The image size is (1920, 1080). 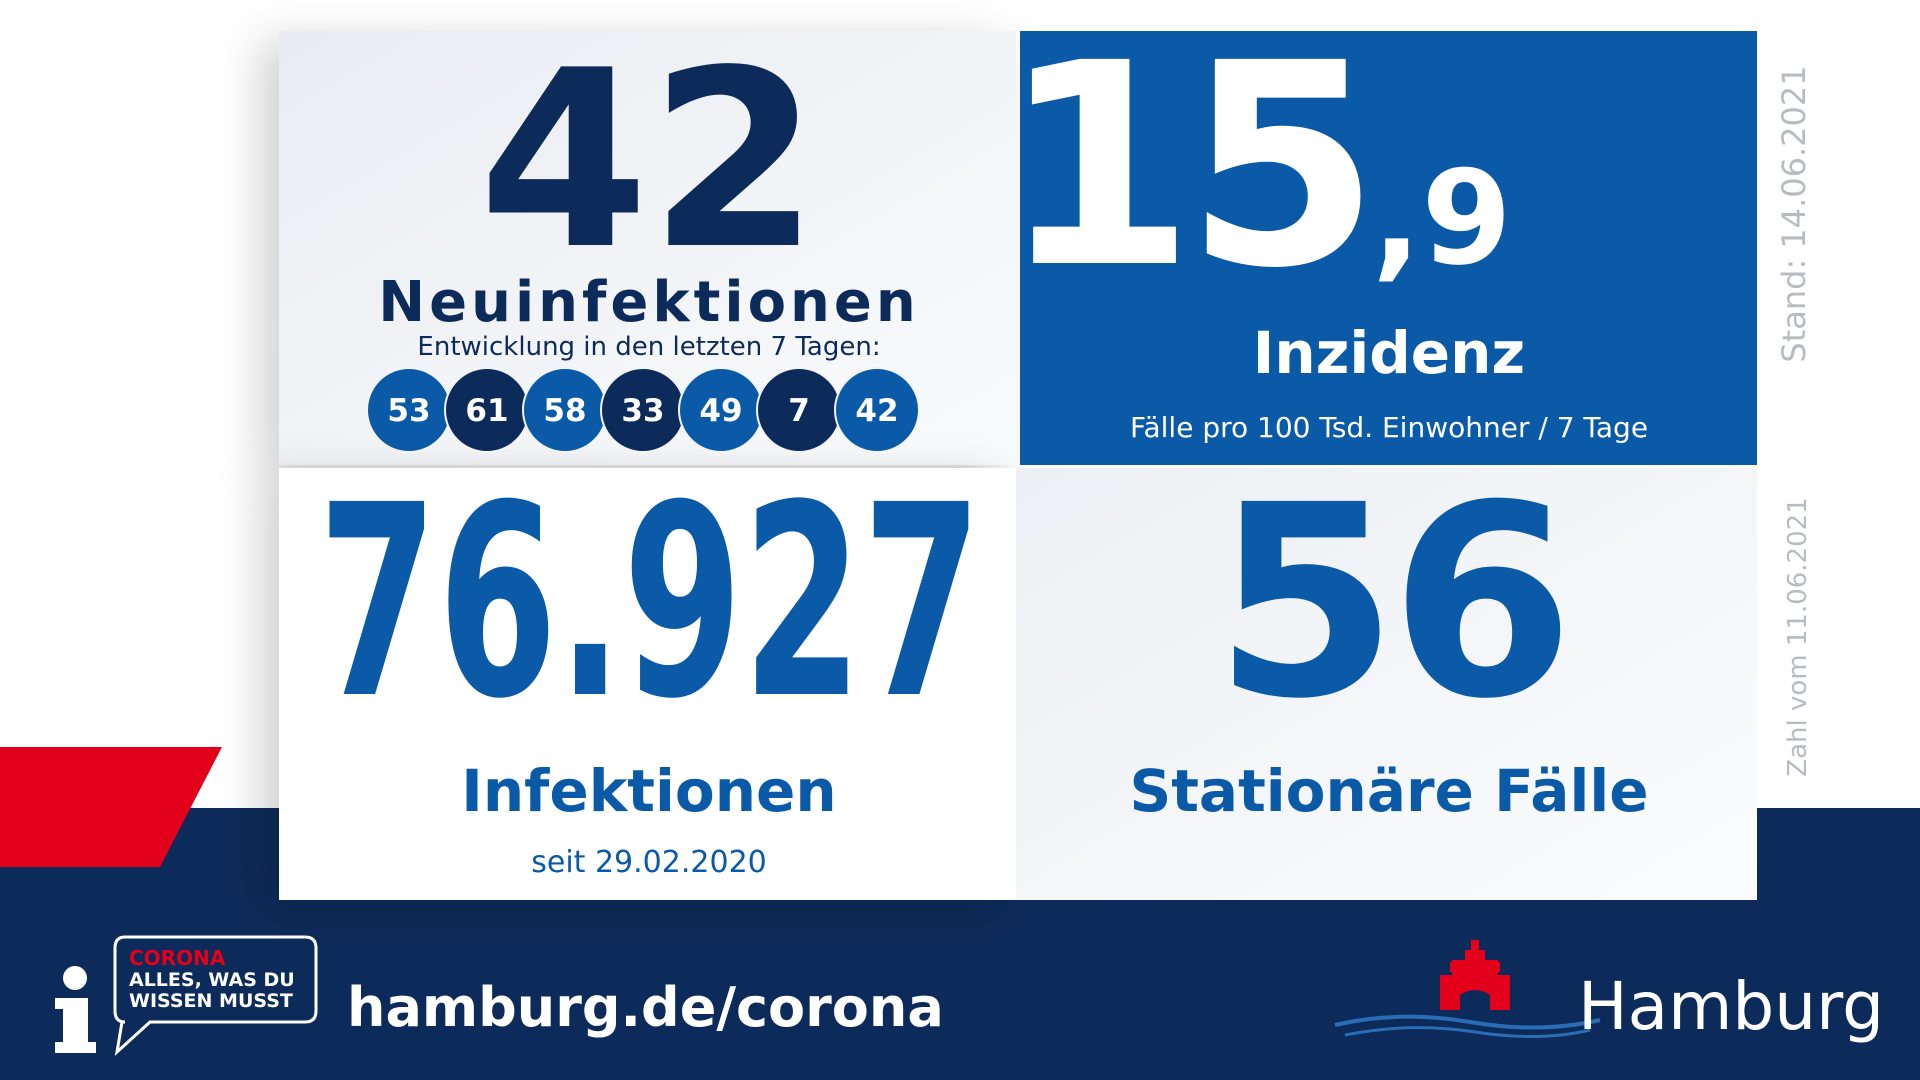 What do you see at coordinates (649, 160) in the screenshot?
I see `new-infections-value: 42` at bounding box center [649, 160].